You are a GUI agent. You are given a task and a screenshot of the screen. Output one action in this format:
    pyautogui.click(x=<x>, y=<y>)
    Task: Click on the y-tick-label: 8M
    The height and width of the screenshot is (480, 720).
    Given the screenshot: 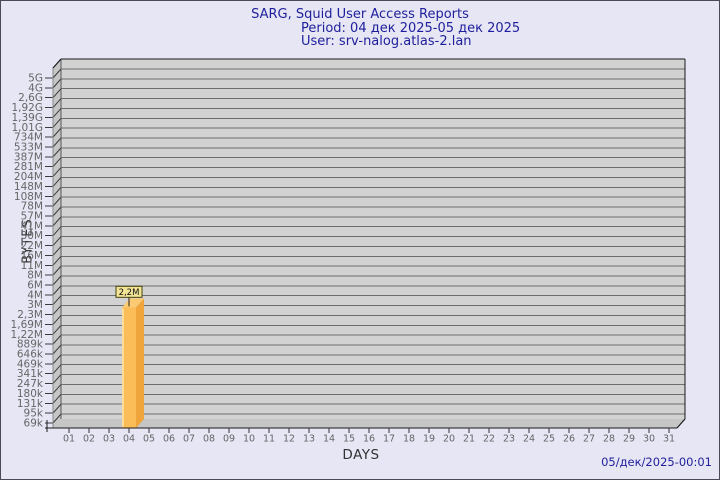 What is the action you would take?
    pyautogui.click(x=35, y=276)
    